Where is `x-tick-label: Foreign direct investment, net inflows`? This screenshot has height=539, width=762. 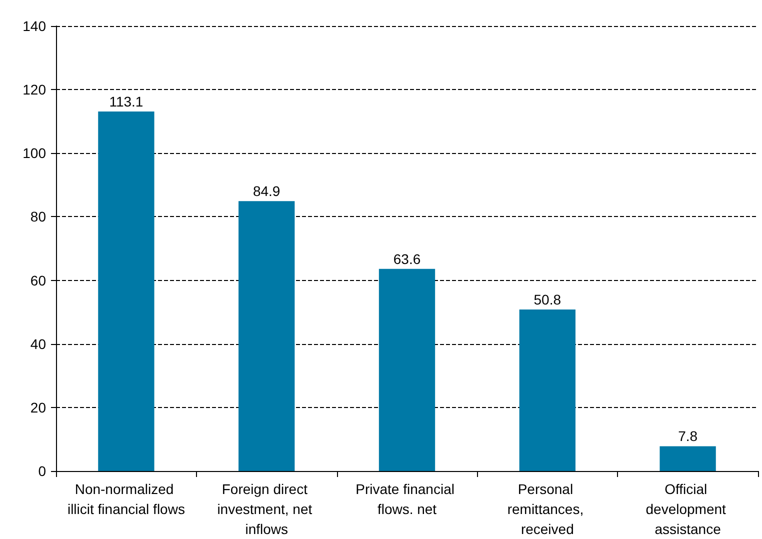 x-tick-label: Foreign direct investment, net inflows is located at coordinates (266, 509).